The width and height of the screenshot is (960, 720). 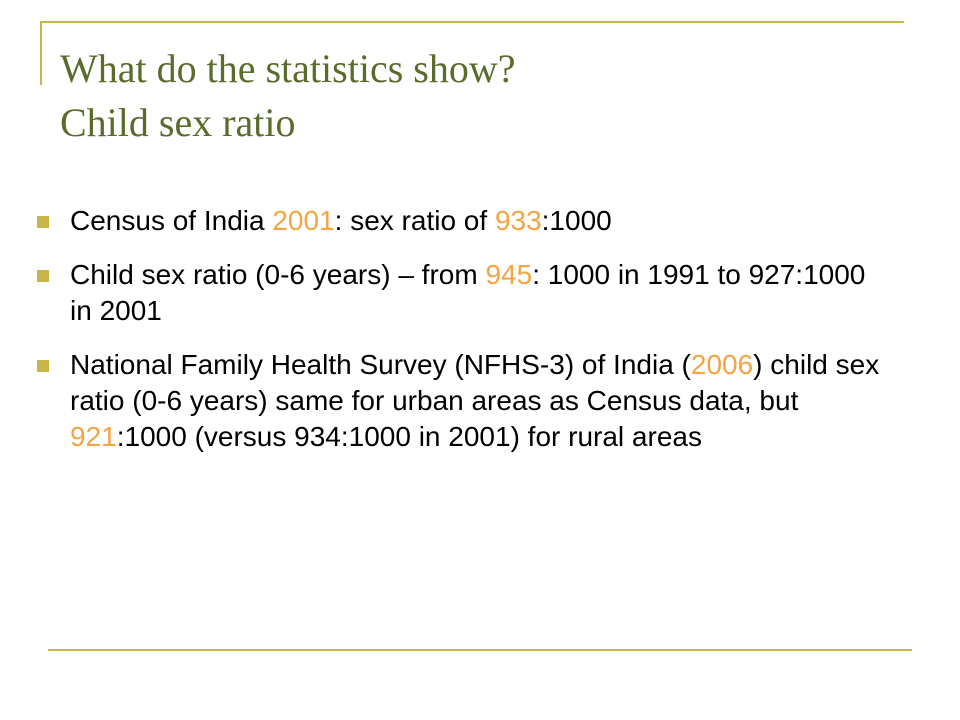 What do you see at coordinates (288, 68) in the screenshot?
I see `slide-title-line-1: What do the statistics show?` at bounding box center [288, 68].